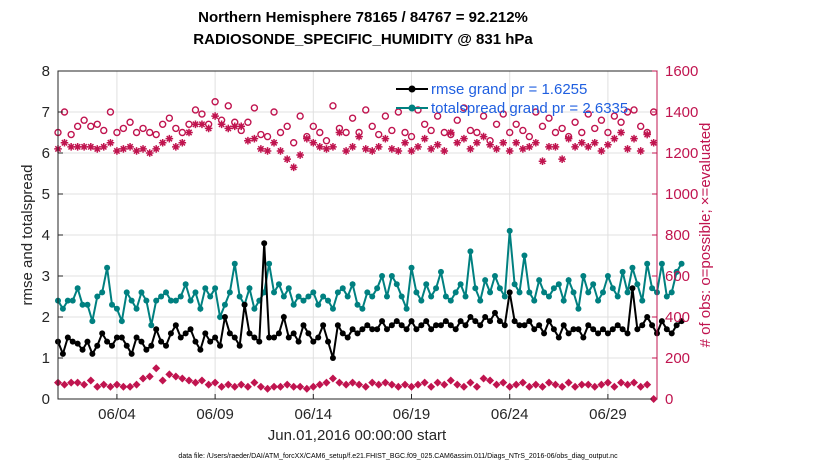 This screenshot has height=470, width=830. Describe the element at coordinates (681, 71) in the screenshot. I see `y-tick-label-right: 1600` at that location.